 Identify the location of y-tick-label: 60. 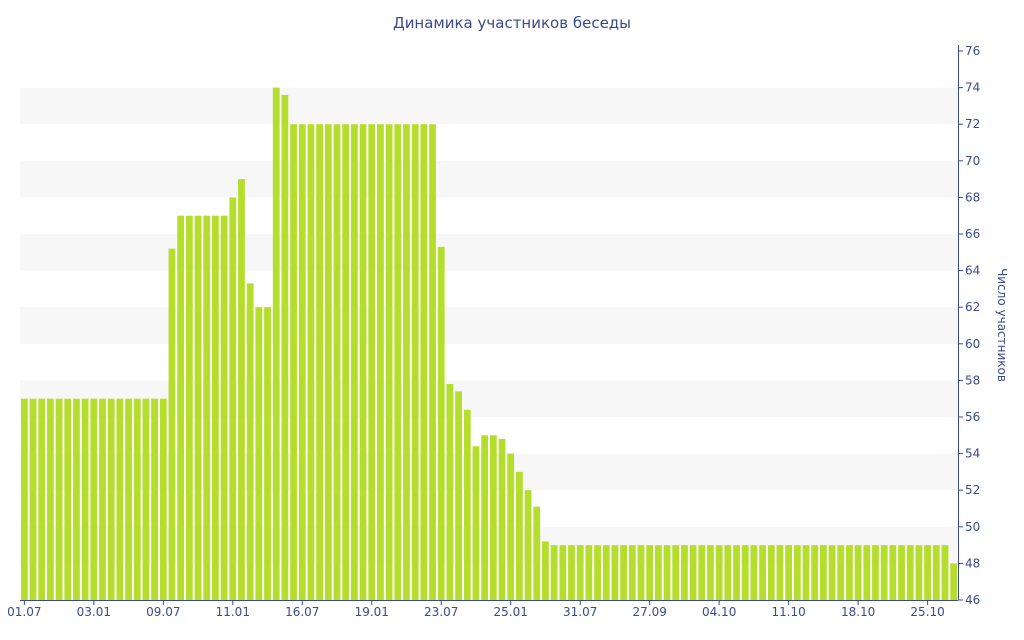
(972, 344).